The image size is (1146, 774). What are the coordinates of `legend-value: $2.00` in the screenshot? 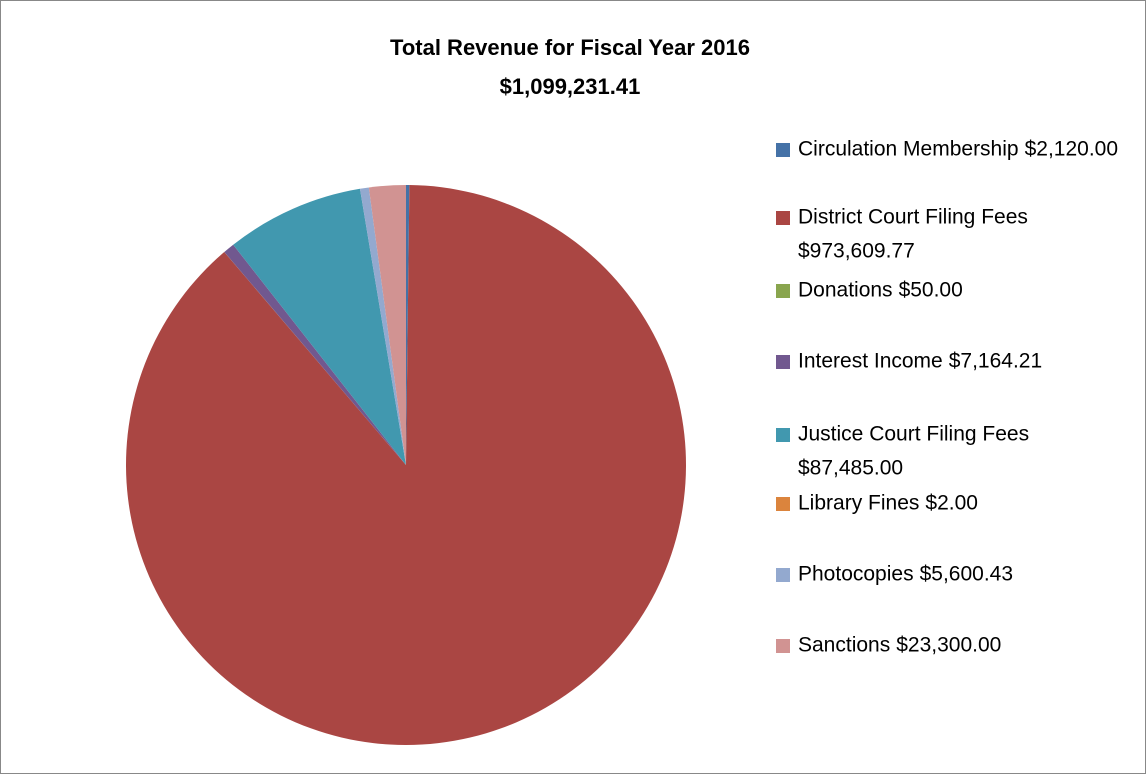 It's located at (951, 503).